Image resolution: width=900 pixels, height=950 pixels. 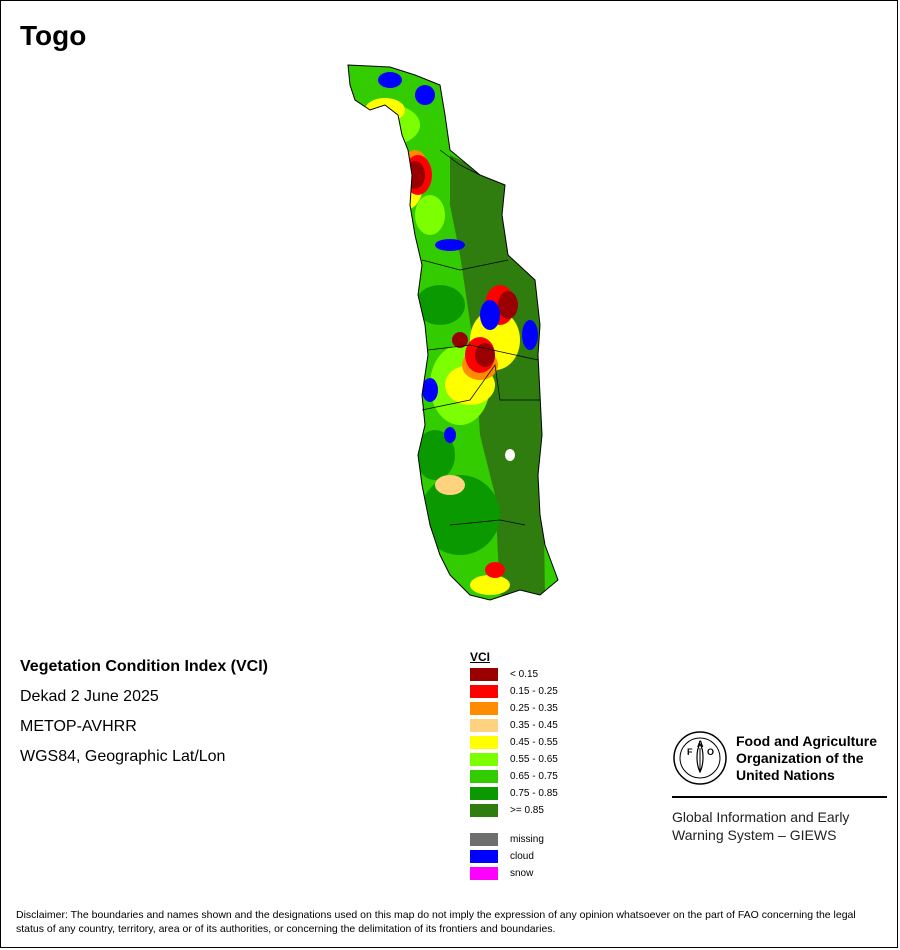 What do you see at coordinates (761, 817) in the screenshot?
I see `giews-line1: Global Information and Early` at bounding box center [761, 817].